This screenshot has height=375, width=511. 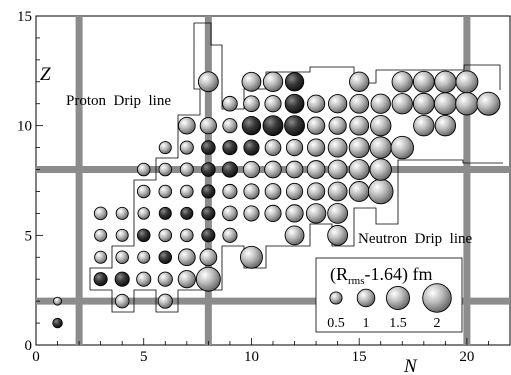 I want to click on y-tick-label: 5, so click(x=29, y=236).